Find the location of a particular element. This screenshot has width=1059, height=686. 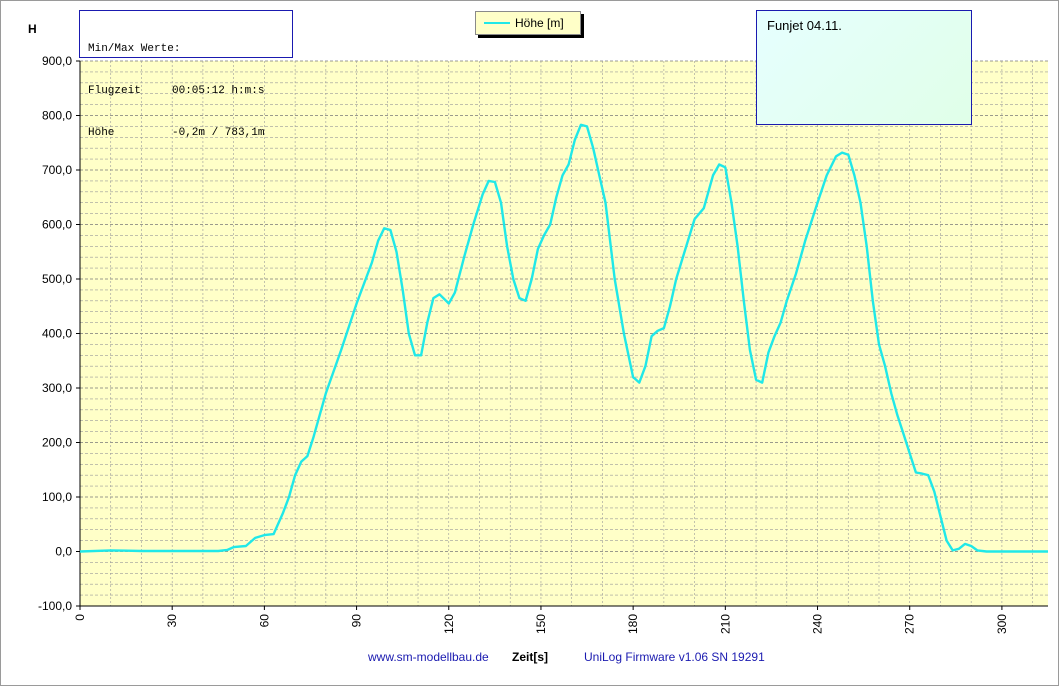

x-tick-label: 60 is located at coordinates (264, 621).